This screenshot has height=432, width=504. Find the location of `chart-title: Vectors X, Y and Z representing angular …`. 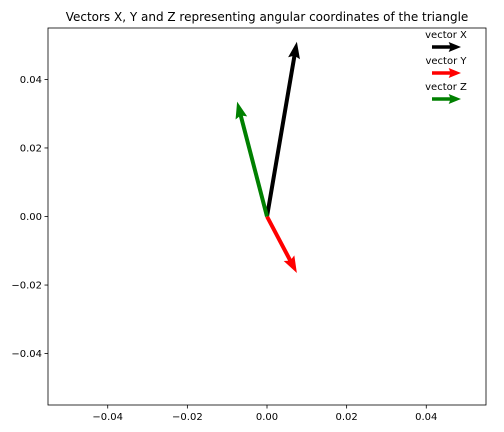

chart-title: Vectors X, Y and Z representing angular … is located at coordinates (267, 17).